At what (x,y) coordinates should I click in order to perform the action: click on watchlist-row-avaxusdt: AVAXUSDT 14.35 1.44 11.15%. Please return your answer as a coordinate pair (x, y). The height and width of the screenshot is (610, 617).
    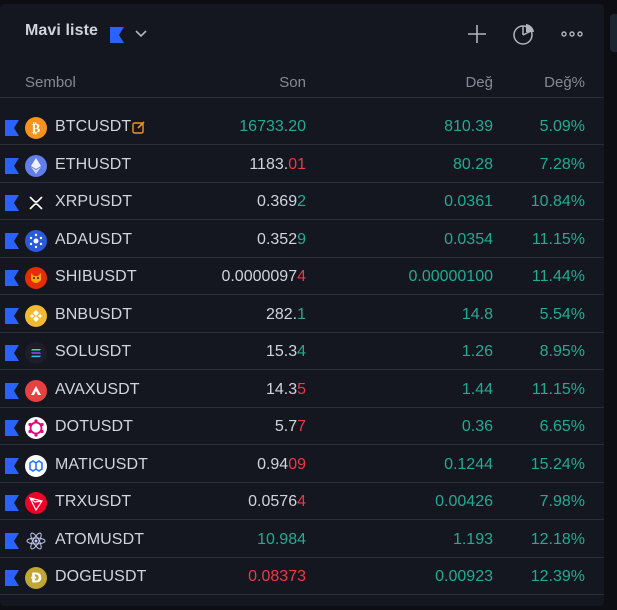
    Looking at the image, I should click on (302, 389).